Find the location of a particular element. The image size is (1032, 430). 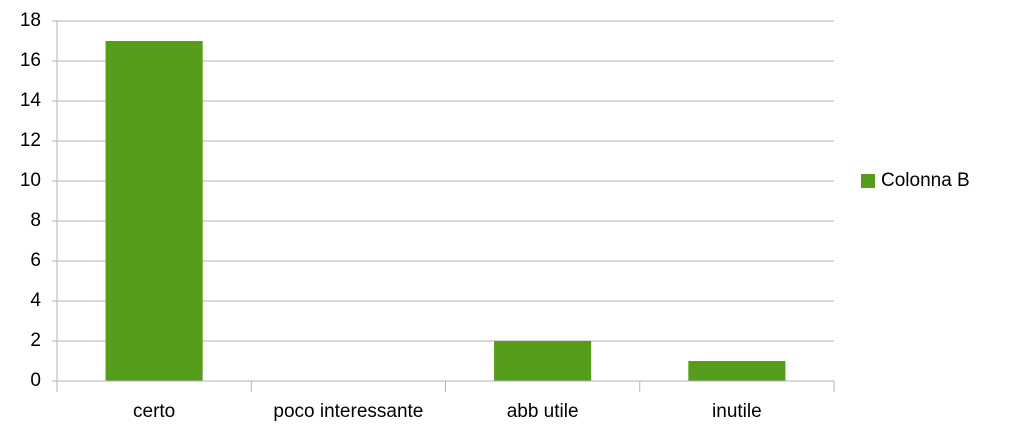

y-tick-label: 6 is located at coordinates (35, 260).